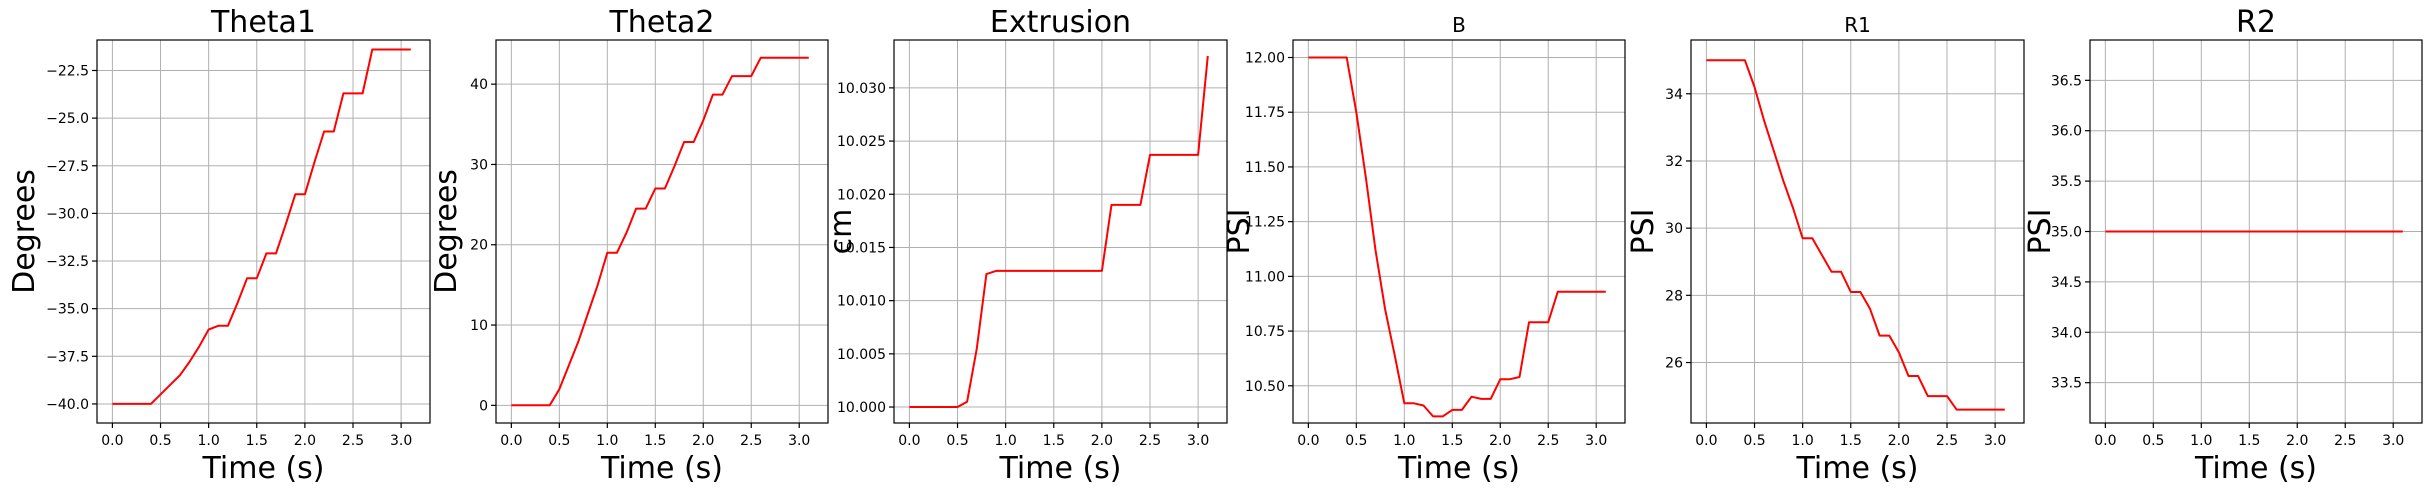  I want to click on y-tick-label: −25.0, so click(67, 119).